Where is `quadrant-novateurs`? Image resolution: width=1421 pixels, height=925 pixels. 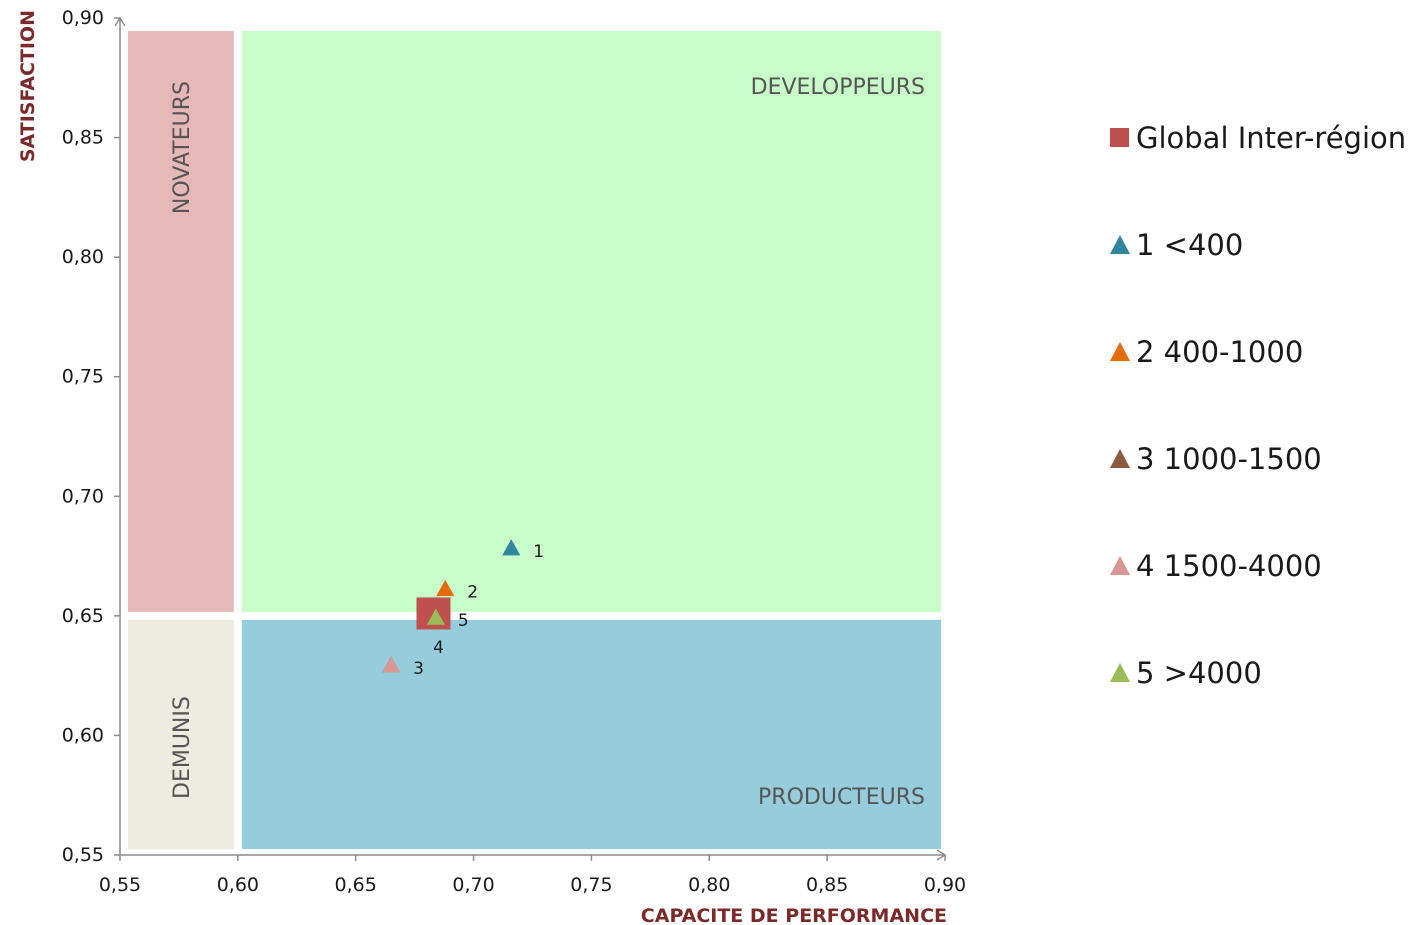
quadrant-novateurs is located at coordinates (181, 321).